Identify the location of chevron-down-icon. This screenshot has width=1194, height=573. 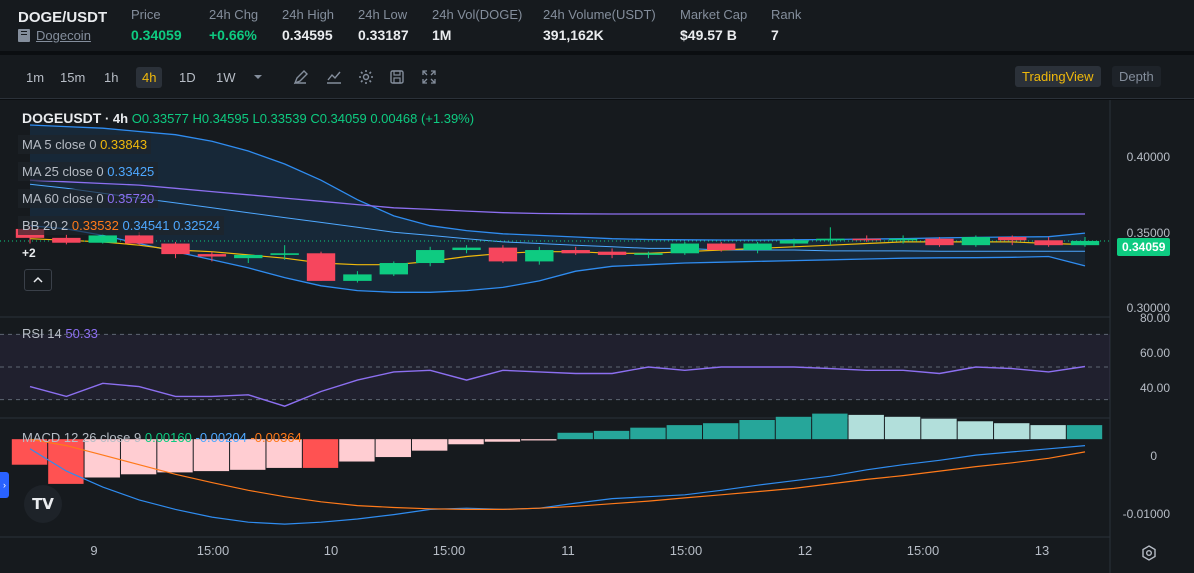
(258, 77).